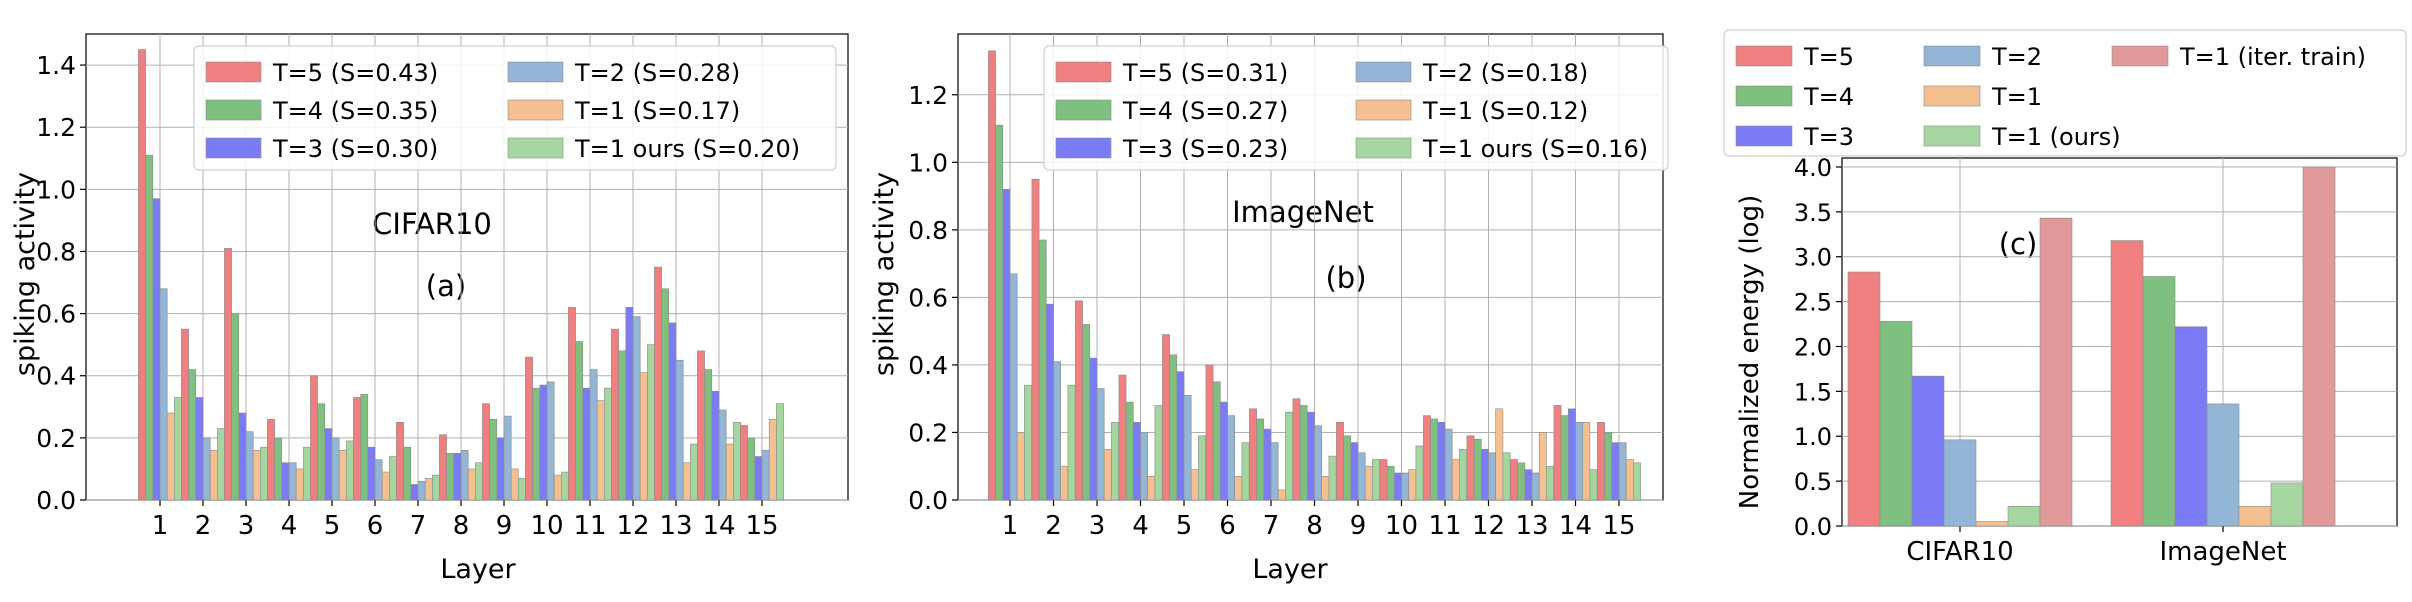 The width and height of the screenshot is (2412, 602). I want to click on bar-panel-a-series4-cat9, so click(557, 487).